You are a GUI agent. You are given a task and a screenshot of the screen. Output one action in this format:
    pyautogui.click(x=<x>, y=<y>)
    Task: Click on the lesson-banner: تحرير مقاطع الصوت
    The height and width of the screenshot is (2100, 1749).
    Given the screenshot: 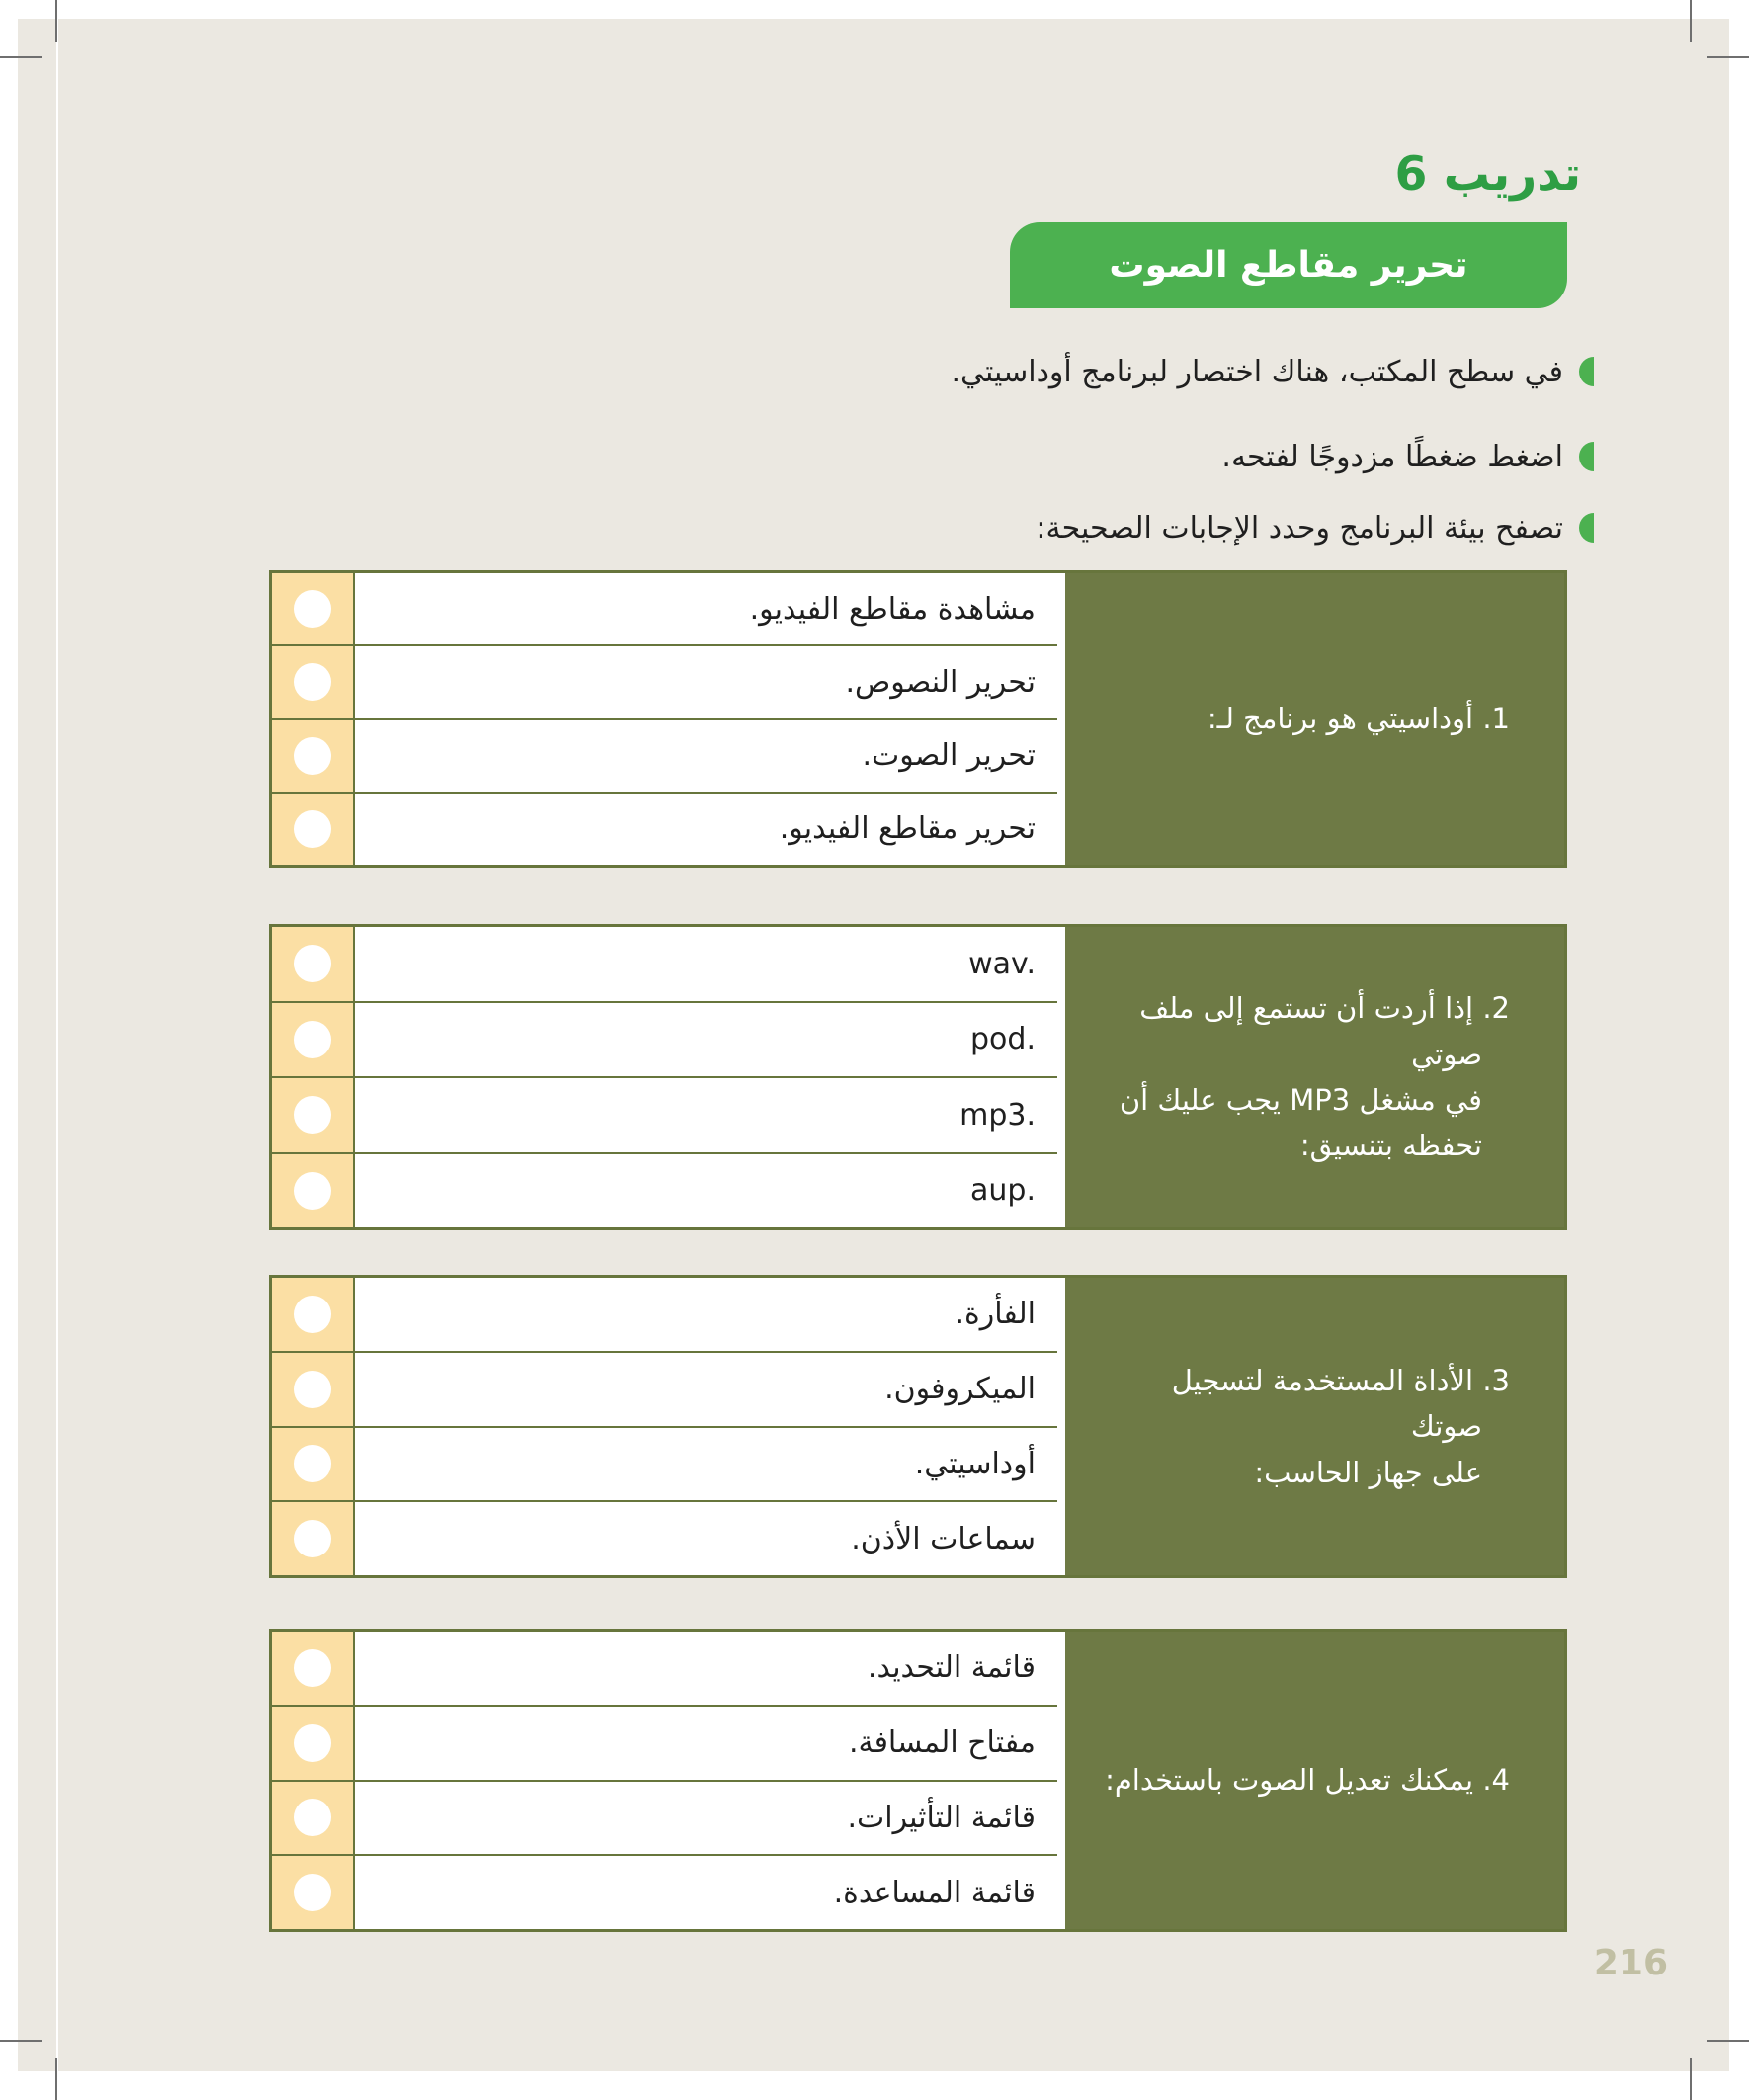 What is the action you would take?
    pyautogui.click(x=1288, y=265)
    